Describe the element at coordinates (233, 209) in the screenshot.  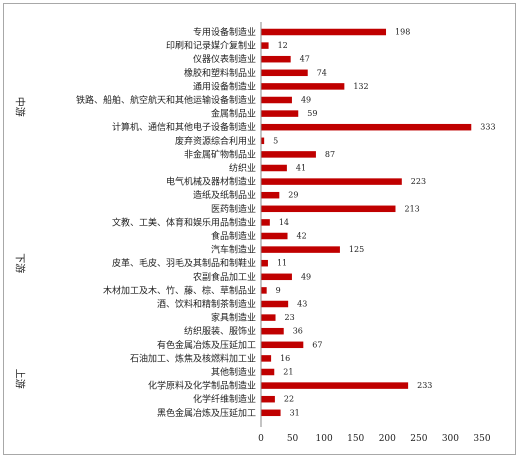
I see `category-label: 医药制造业` at that location.